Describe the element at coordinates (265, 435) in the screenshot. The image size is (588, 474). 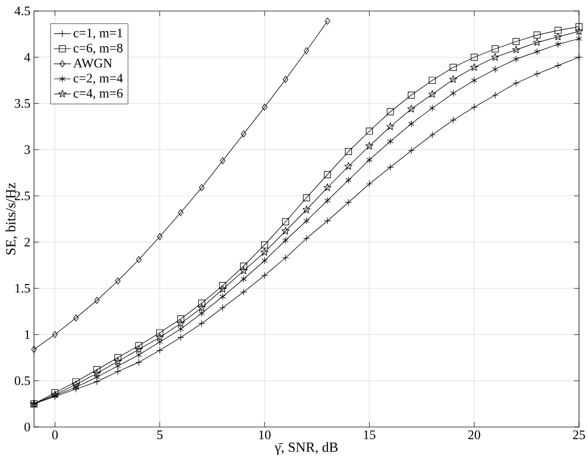
I see `x-tick-label: 10` at that location.